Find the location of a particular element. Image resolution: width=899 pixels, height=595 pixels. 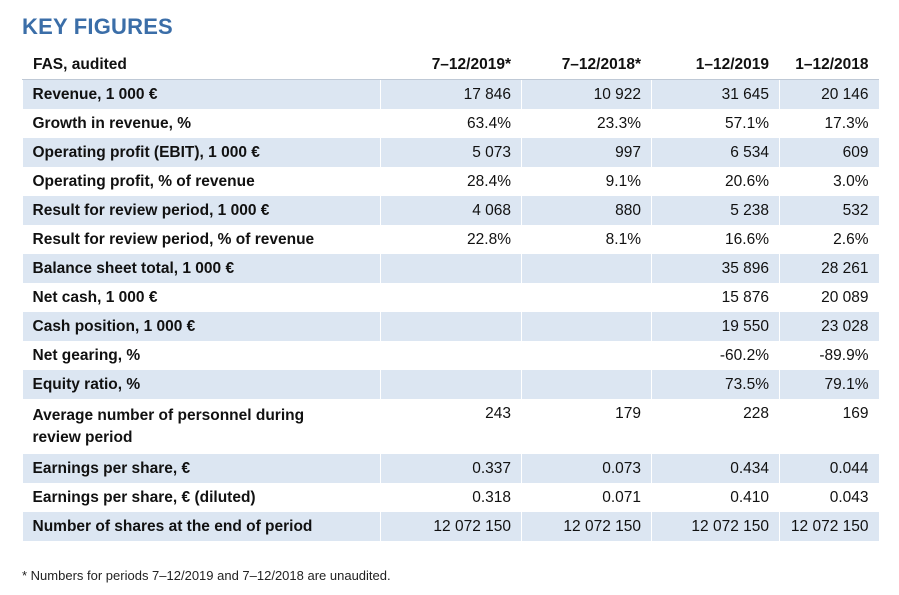

cell-value: 73.5% is located at coordinates (715, 384).